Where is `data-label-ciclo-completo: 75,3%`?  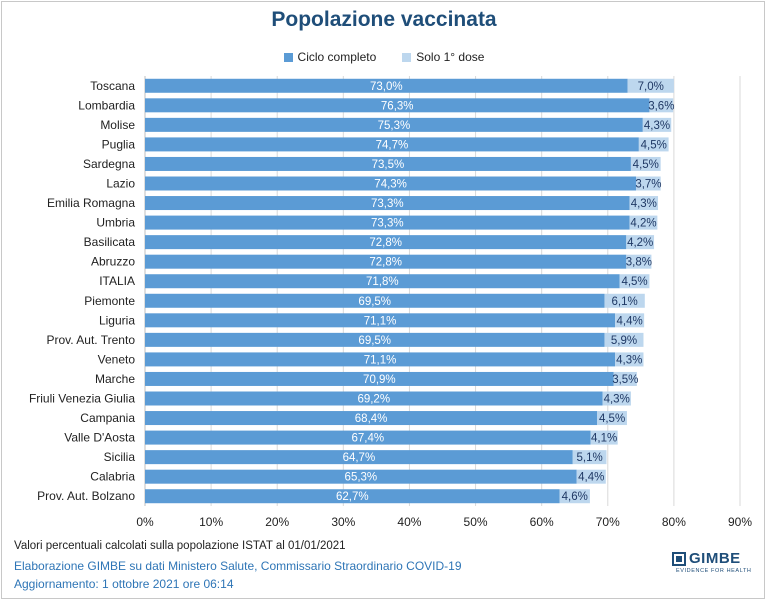
data-label-ciclo-completo: 75,3% is located at coordinates (394, 126).